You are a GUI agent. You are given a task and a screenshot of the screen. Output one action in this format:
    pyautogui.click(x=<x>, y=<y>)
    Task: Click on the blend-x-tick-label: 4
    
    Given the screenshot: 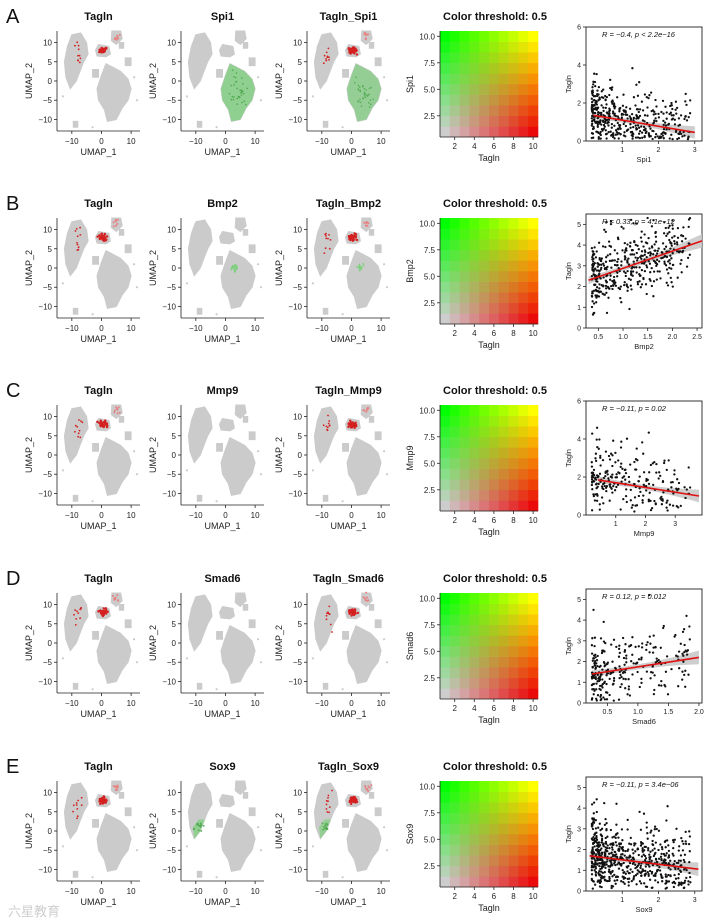 What is the action you would take?
    pyautogui.click(x=474, y=146)
    